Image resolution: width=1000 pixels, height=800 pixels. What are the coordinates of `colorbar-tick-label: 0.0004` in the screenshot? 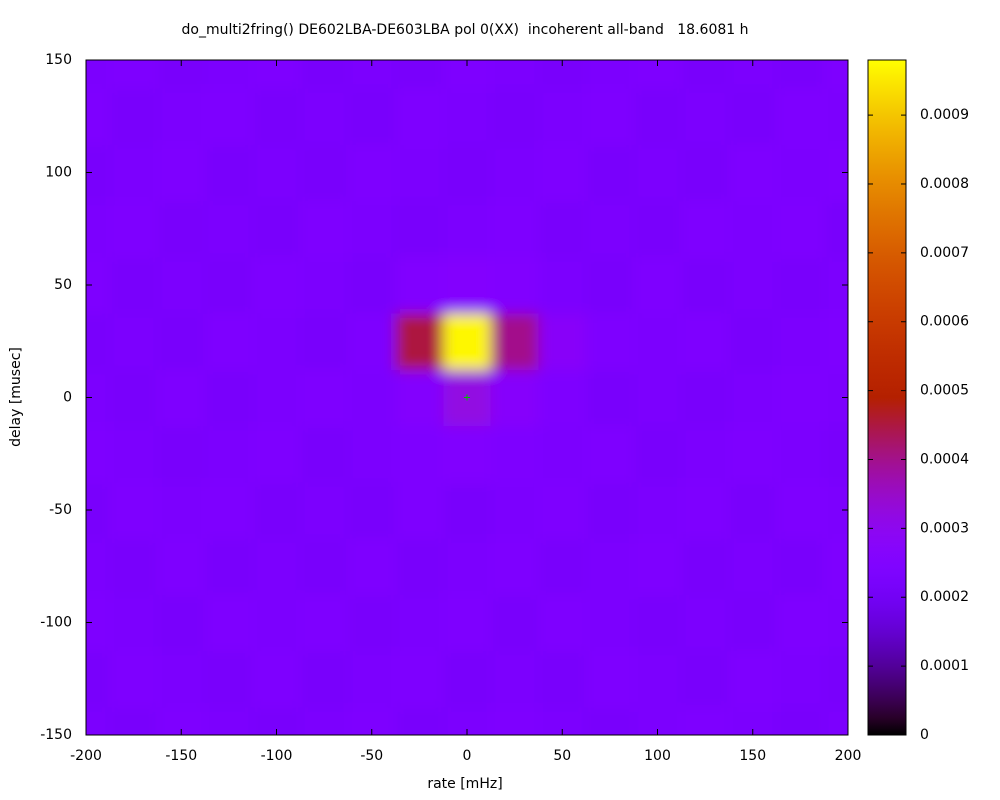 It's located at (944, 459).